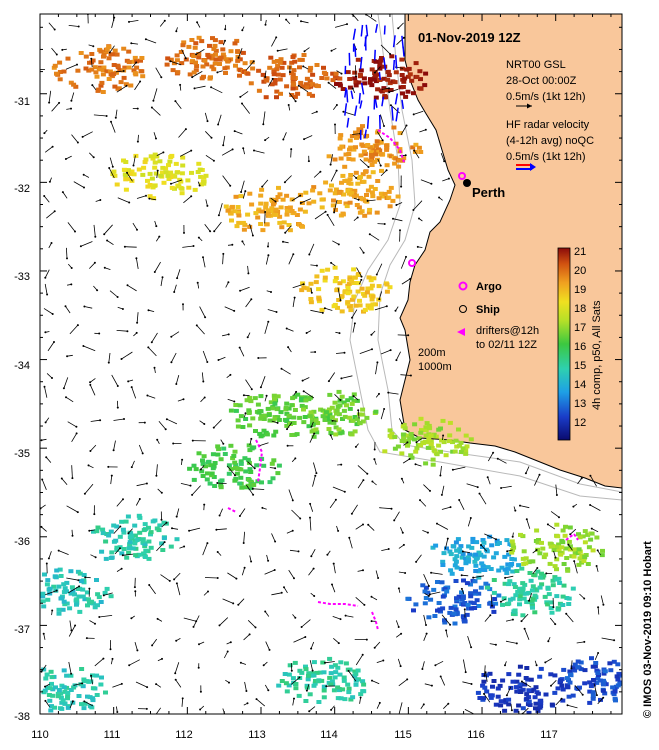 The height and width of the screenshot is (750, 659). What do you see at coordinates (469, 37) in the screenshot?
I see `map-title: 01-Nov-2019 12Z` at bounding box center [469, 37].